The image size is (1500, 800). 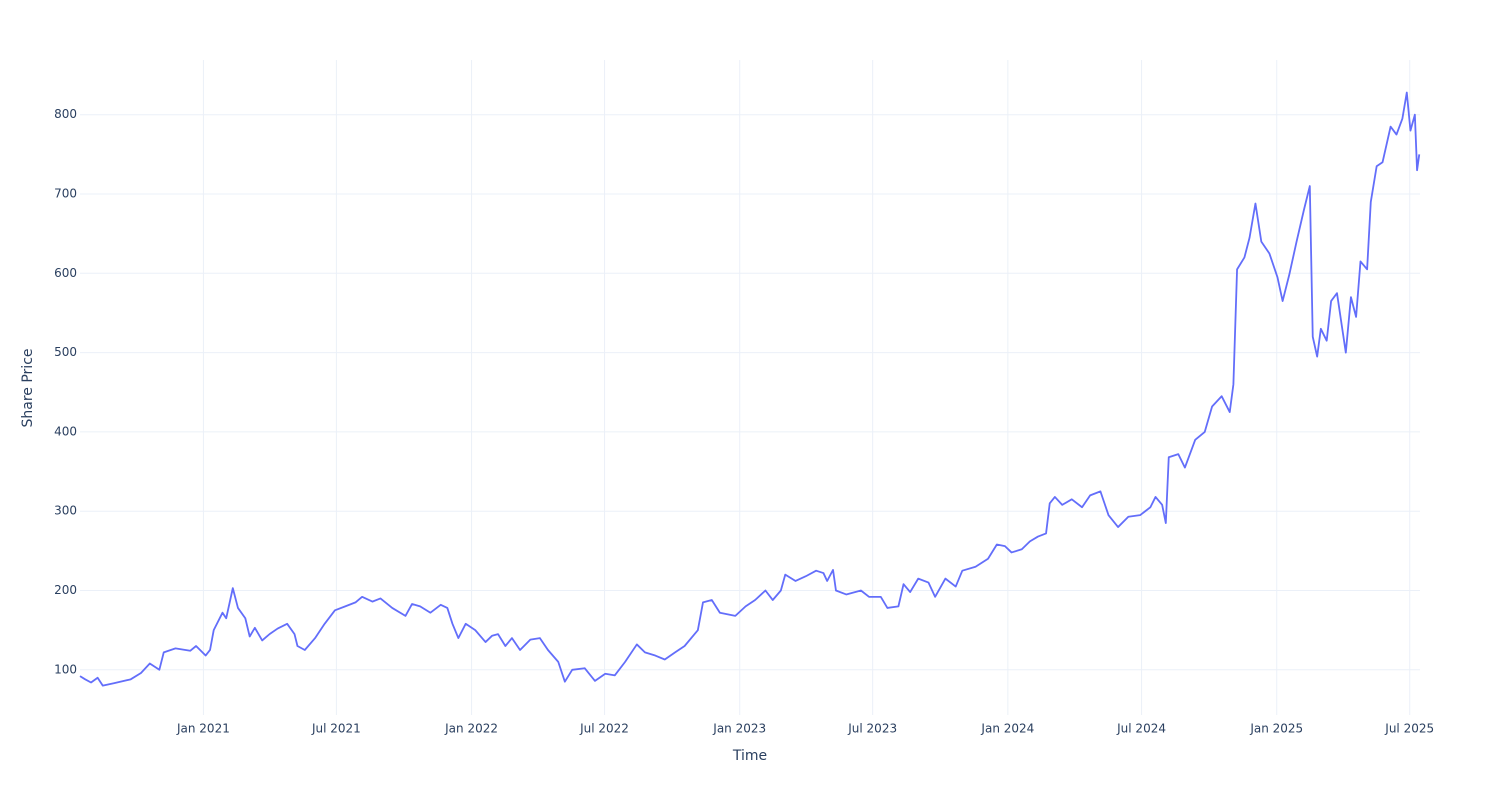 What do you see at coordinates (872, 729) in the screenshot?
I see `x-tick-label: Jul 2023` at bounding box center [872, 729].